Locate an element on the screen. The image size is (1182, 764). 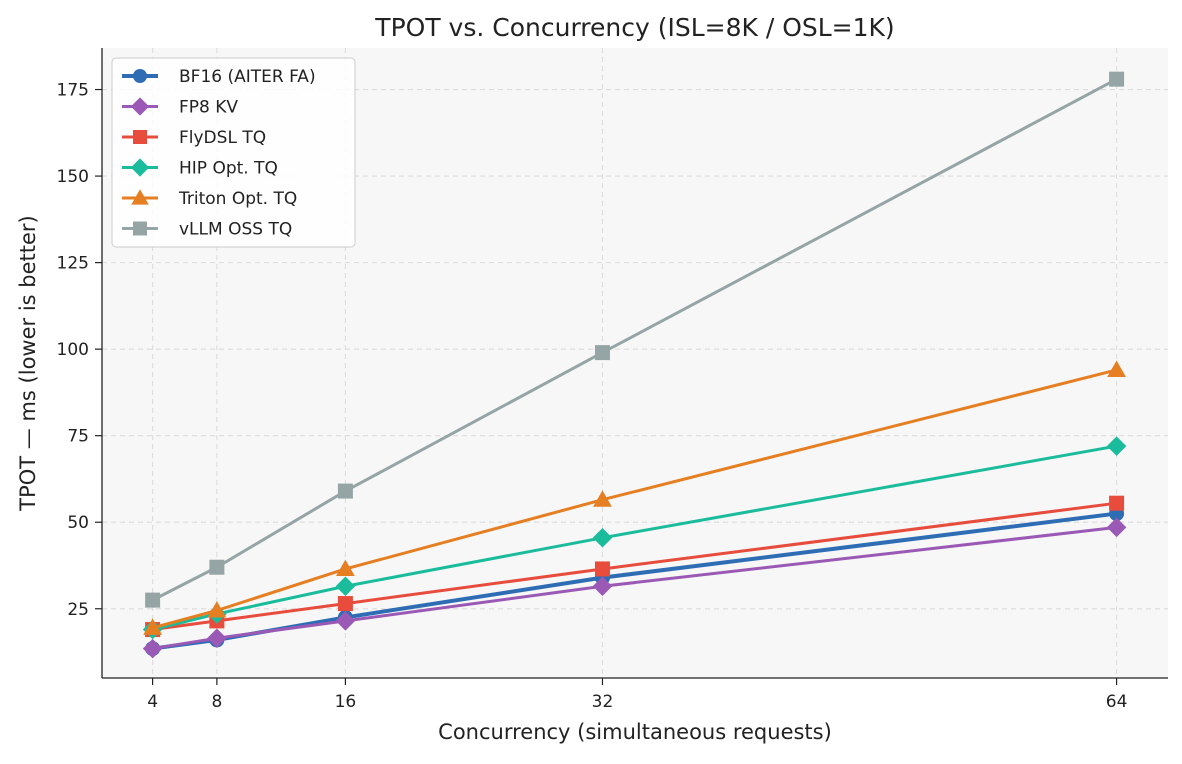
x-tick-label: 32 is located at coordinates (603, 702).